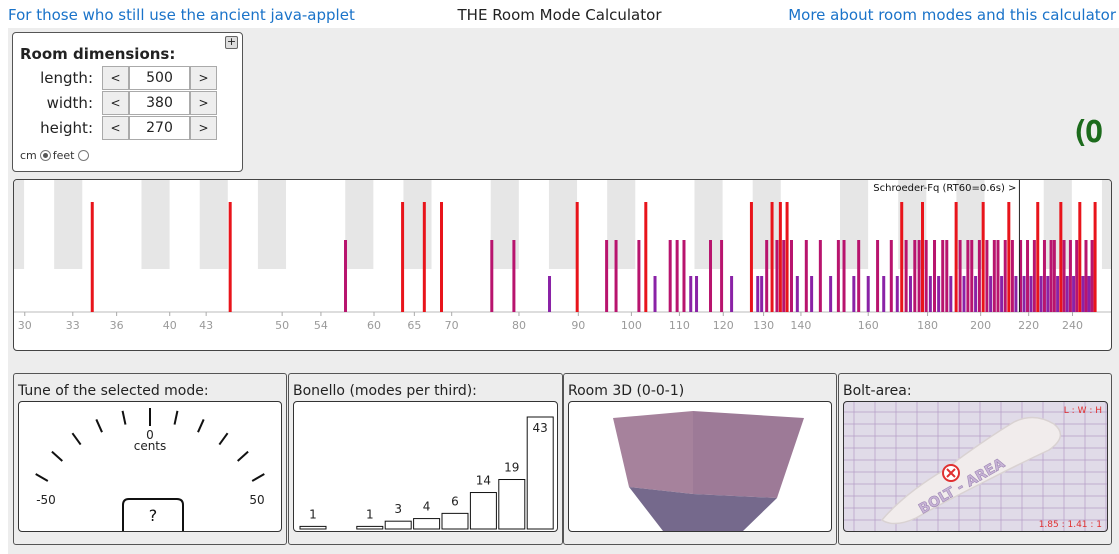 The width and height of the screenshot is (1119, 554). Describe the element at coordinates (203, 103) in the screenshot. I see `width-increment-button: >` at that location.